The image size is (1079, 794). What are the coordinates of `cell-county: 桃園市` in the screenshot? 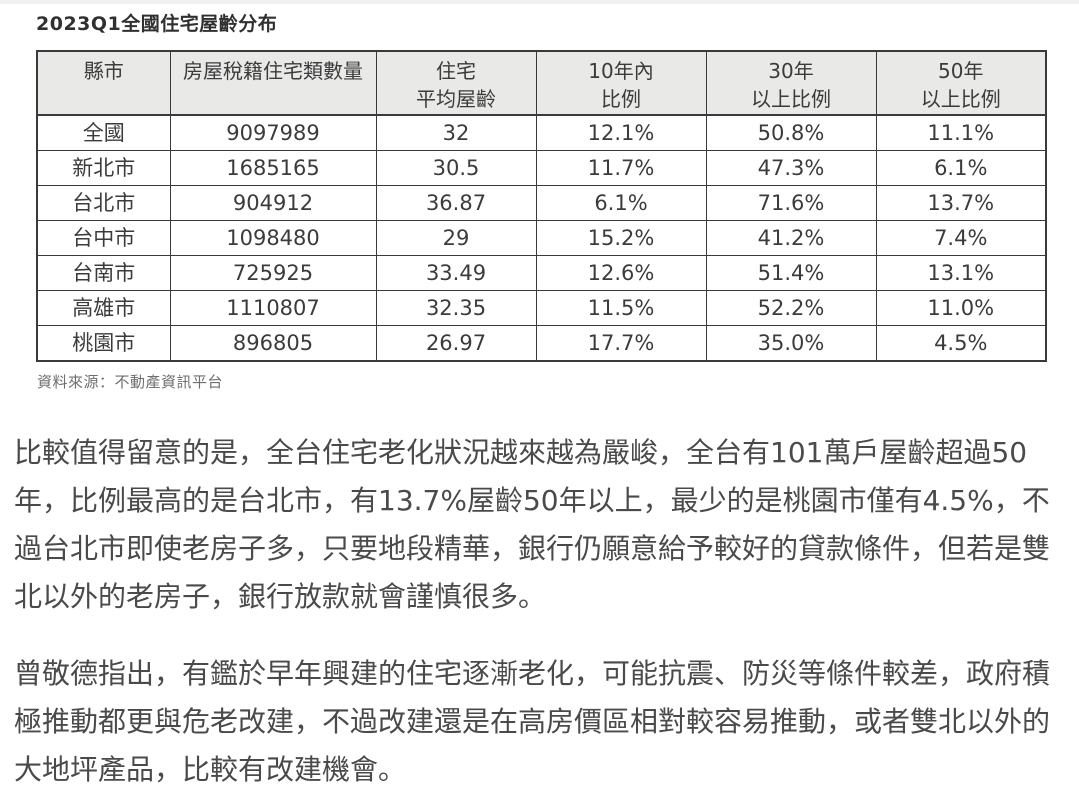 It's located at (103, 343).